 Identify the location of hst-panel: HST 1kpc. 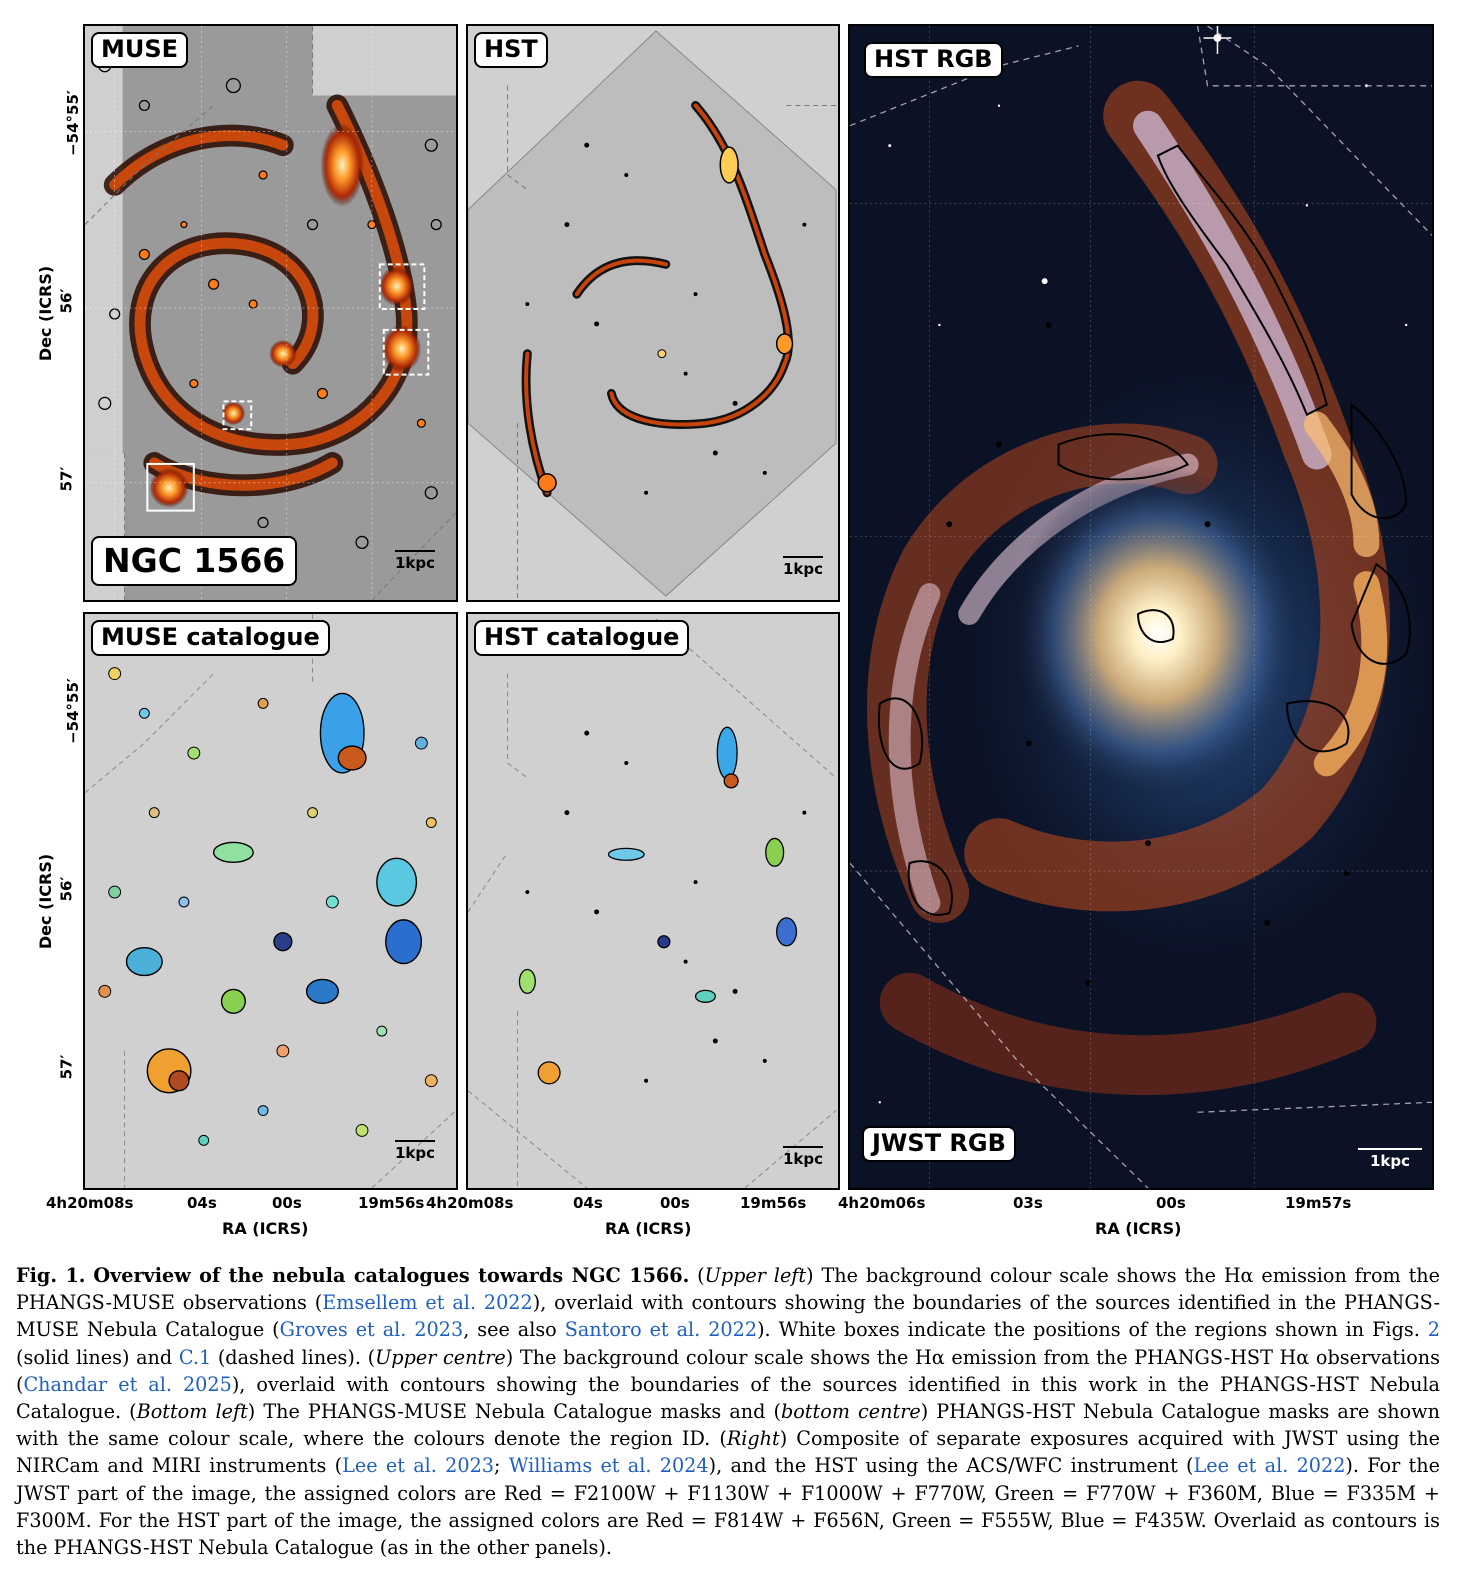
(653, 313).